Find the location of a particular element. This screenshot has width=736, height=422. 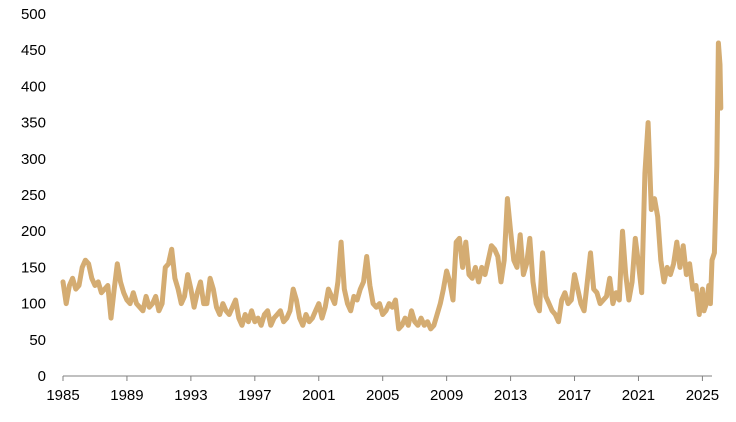

x-tick-label: 2025 is located at coordinates (702, 395).